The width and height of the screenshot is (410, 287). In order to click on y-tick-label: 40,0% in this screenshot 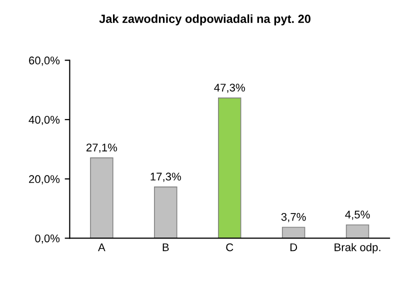, I will do `click(44, 121)`.